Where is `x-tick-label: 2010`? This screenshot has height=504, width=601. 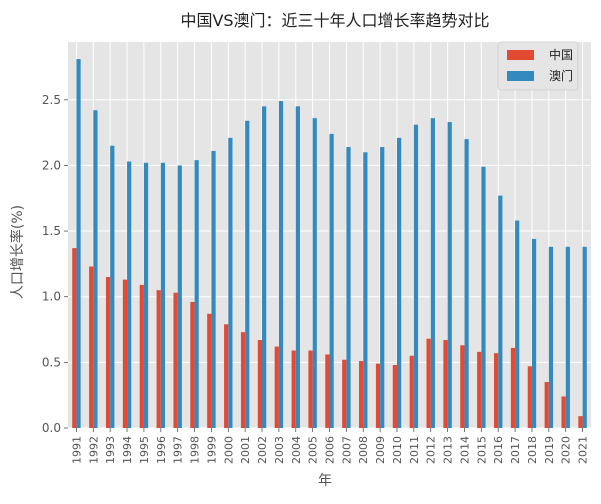 x-tick-label: 2010 is located at coordinates (397, 450).